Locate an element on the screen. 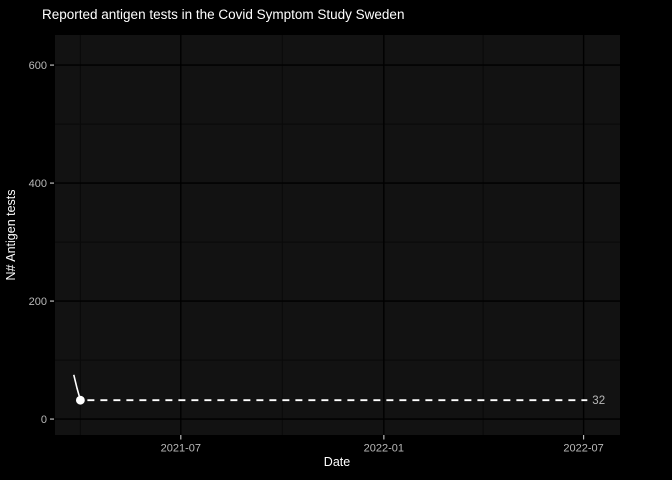 The image size is (672, 480). x-axis-title: Date is located at coordinates (337, 462).